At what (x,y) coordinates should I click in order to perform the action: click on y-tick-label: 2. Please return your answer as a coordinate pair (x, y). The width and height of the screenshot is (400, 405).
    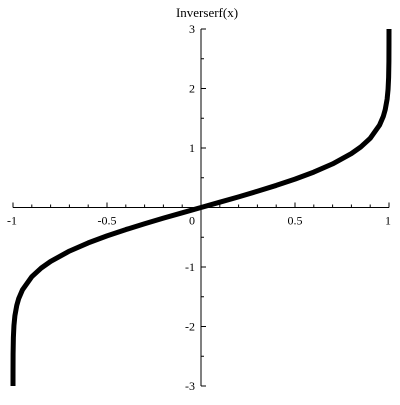
    Looking at the image, I should click on (192, 89).